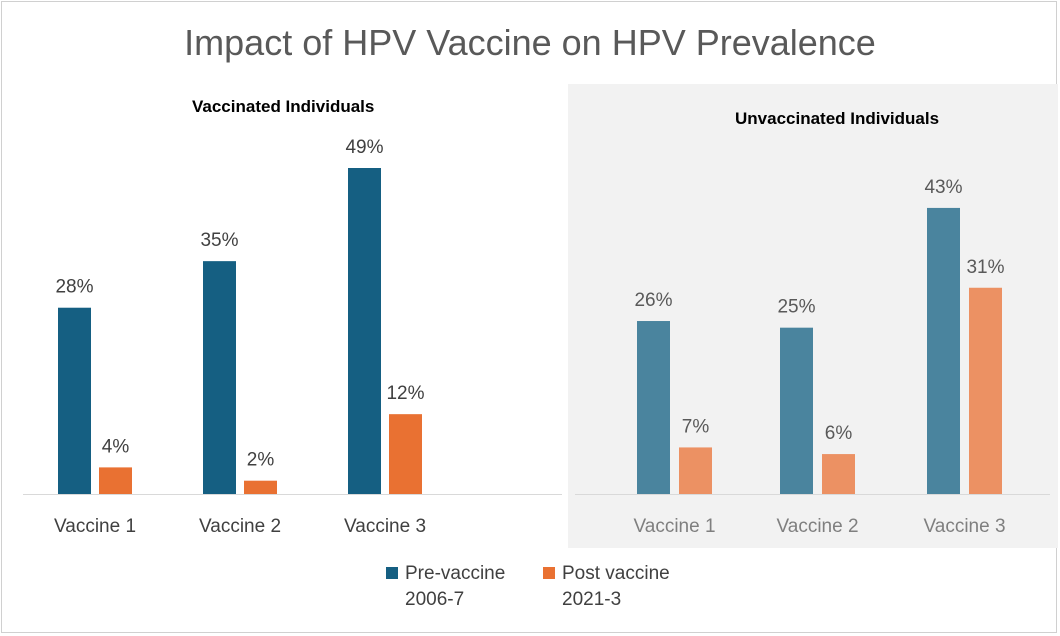  Describe the element at coordinates (653, 300) in the screenshot. I see `unvaccinated-data-label-pre-1: 26%` at that location.